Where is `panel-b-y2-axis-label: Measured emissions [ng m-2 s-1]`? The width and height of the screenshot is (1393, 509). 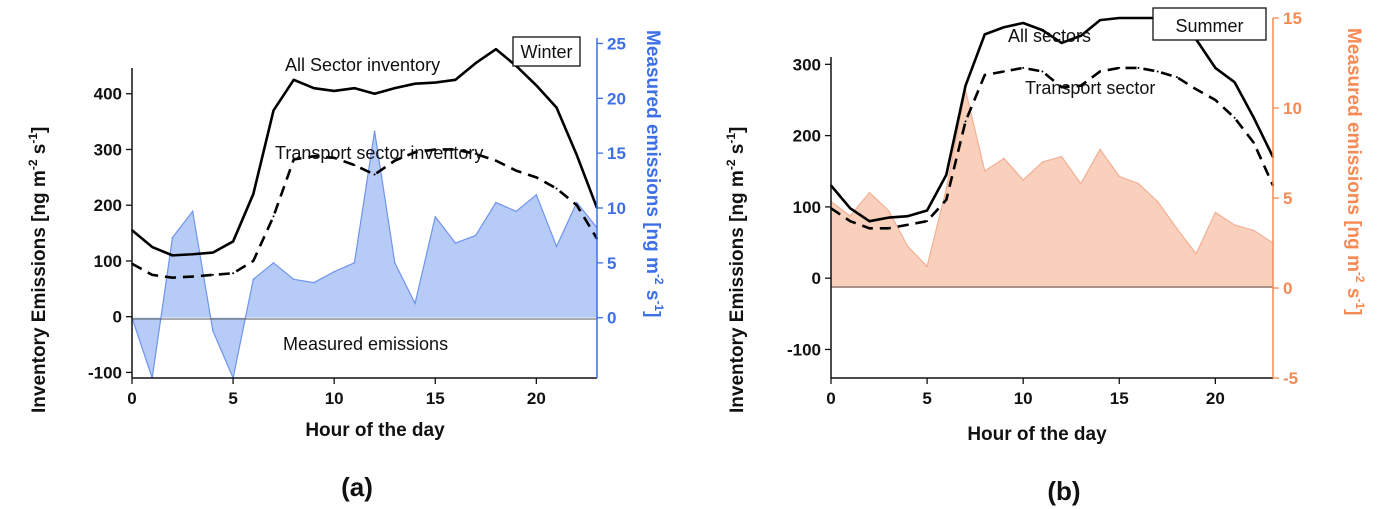 panel-b-y2-axis-label: Measured emissions [ng m-2 s-1] is located at coordinates (1355, 171).